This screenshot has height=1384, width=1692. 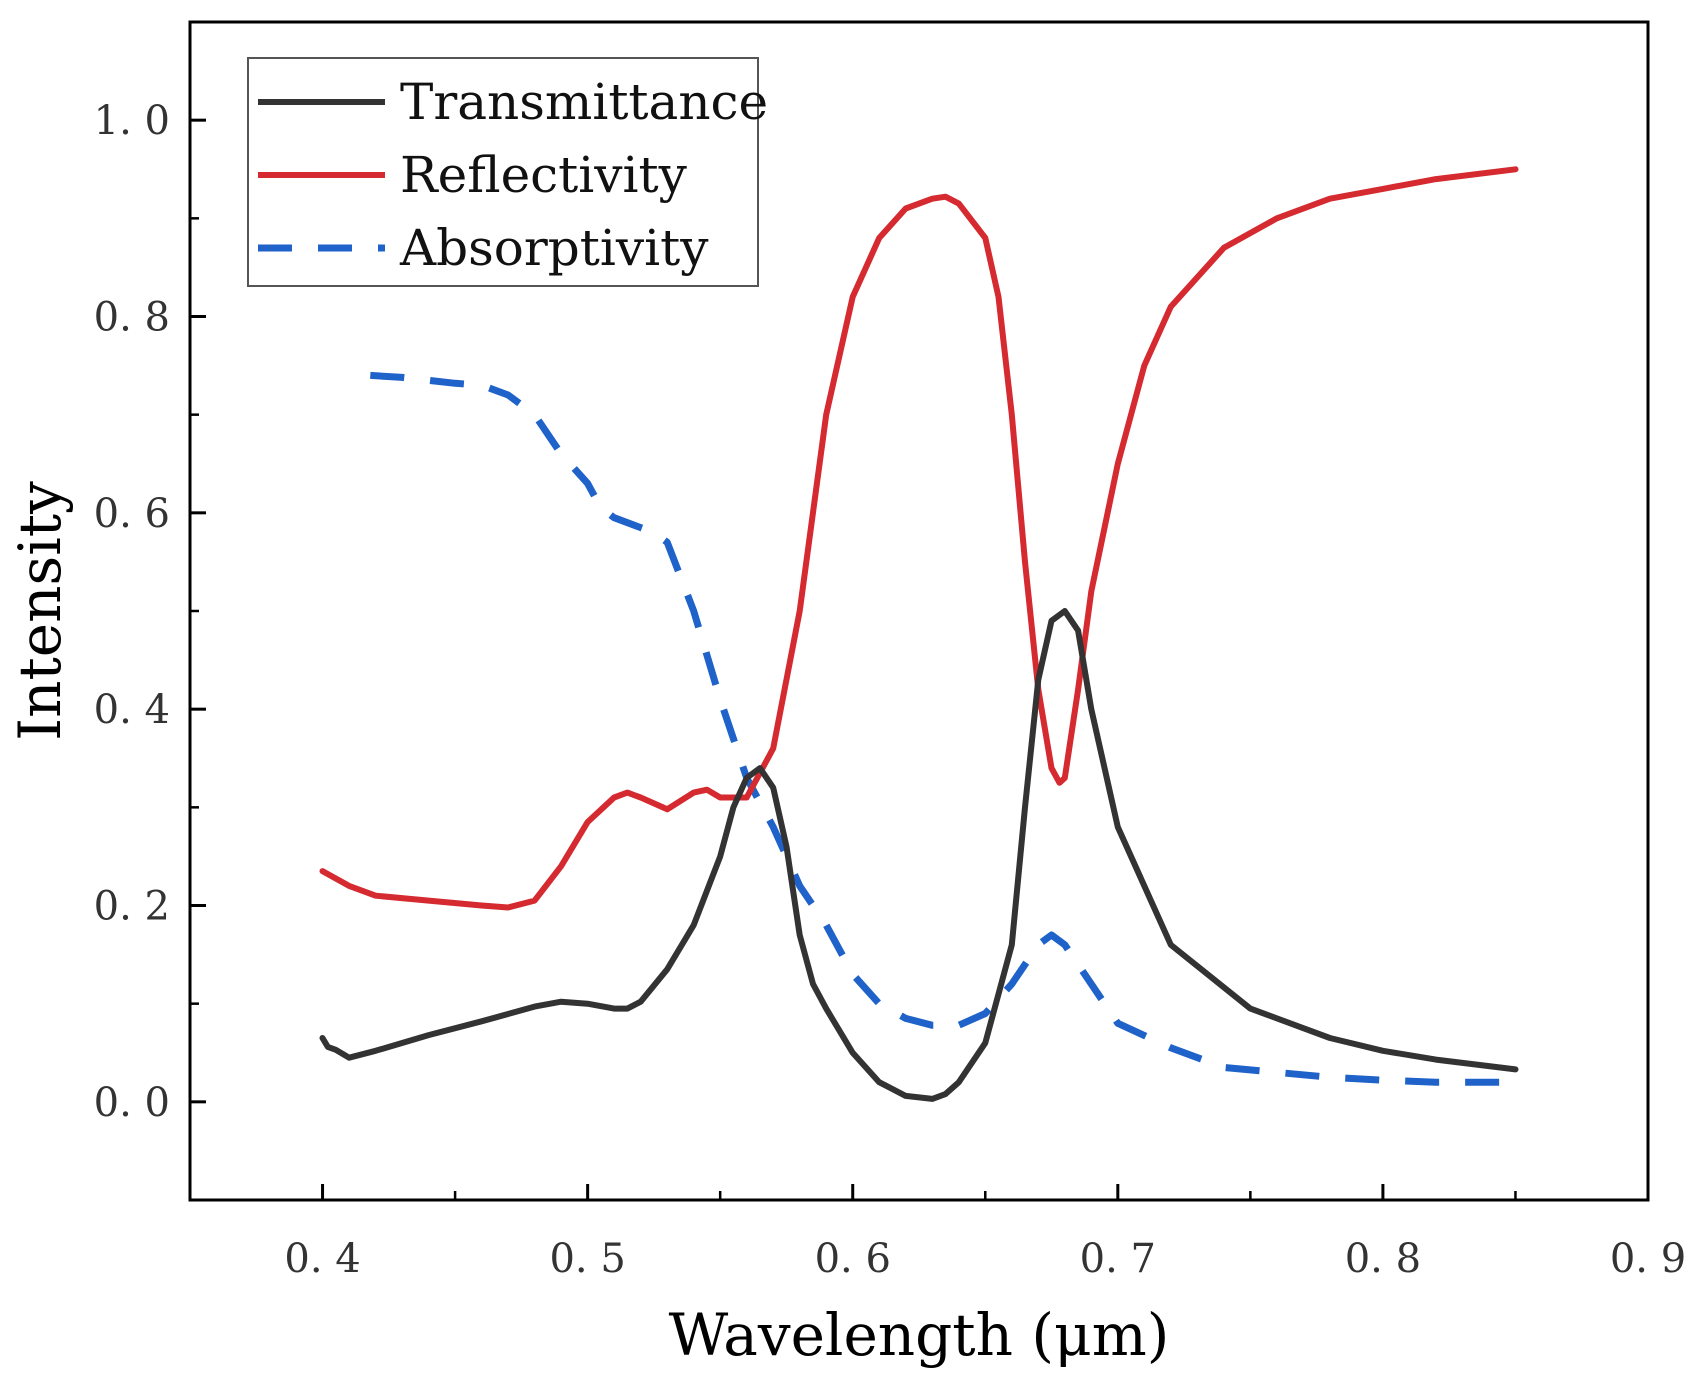 What do you see at coordinates (132, 710) in the screenshot?
I see `y-tick-label: 0. 4` at bounding box center [132, 710].